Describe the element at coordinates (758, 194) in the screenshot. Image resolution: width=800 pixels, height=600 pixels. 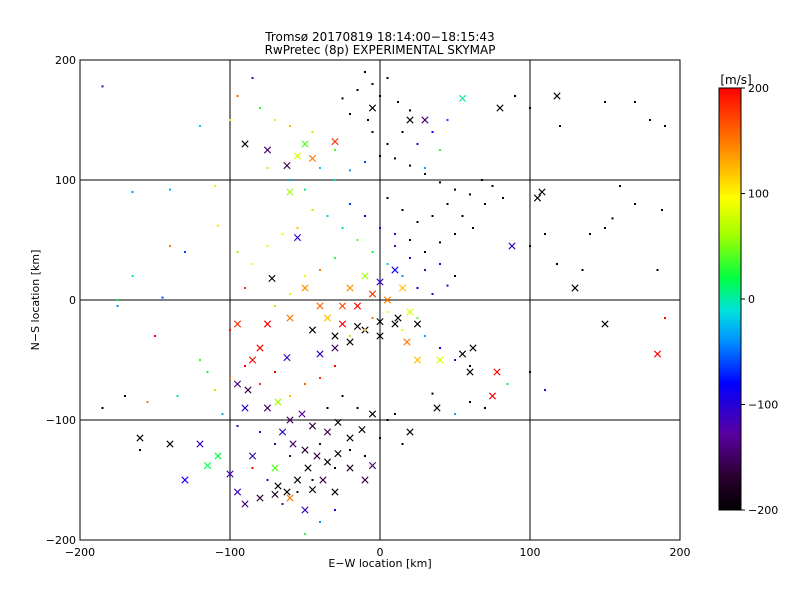
I see `colorbar-tick-label: 100` at that location.